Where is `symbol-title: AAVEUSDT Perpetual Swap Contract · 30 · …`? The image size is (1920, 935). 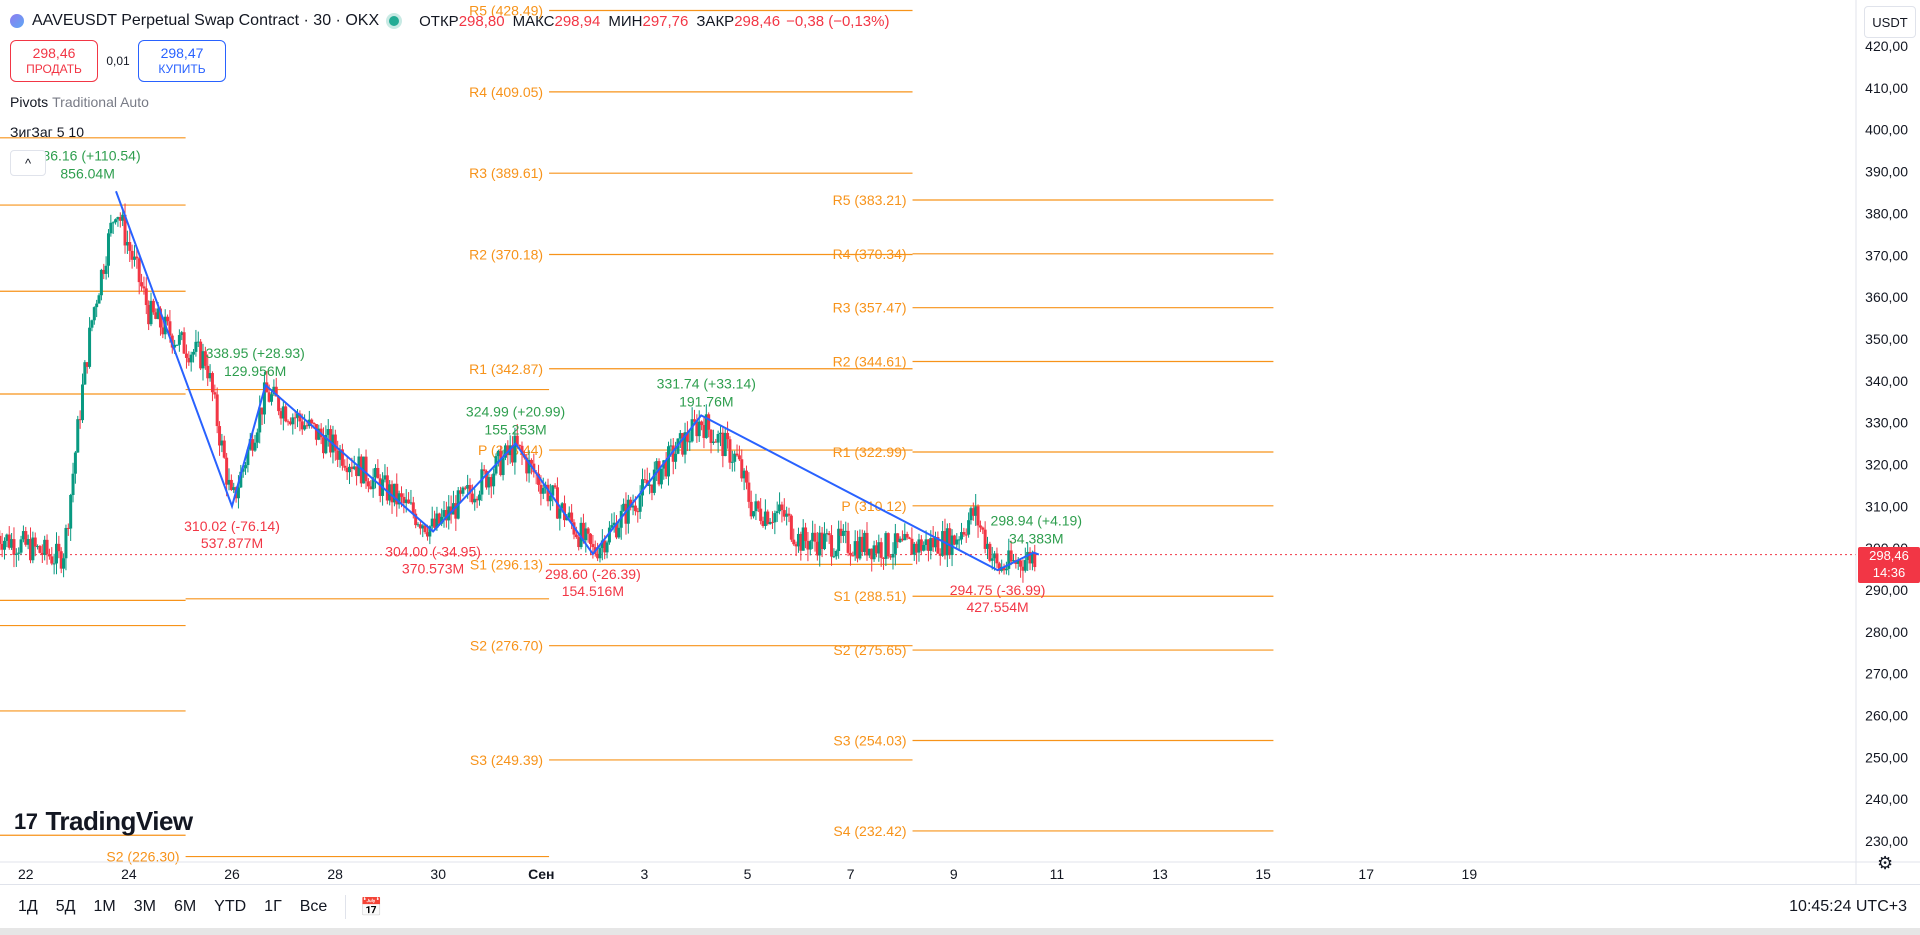
symbol-title: AAVEUSDT Perpetual Swap Contract · 30 · … is located at coordinates (206, 20).